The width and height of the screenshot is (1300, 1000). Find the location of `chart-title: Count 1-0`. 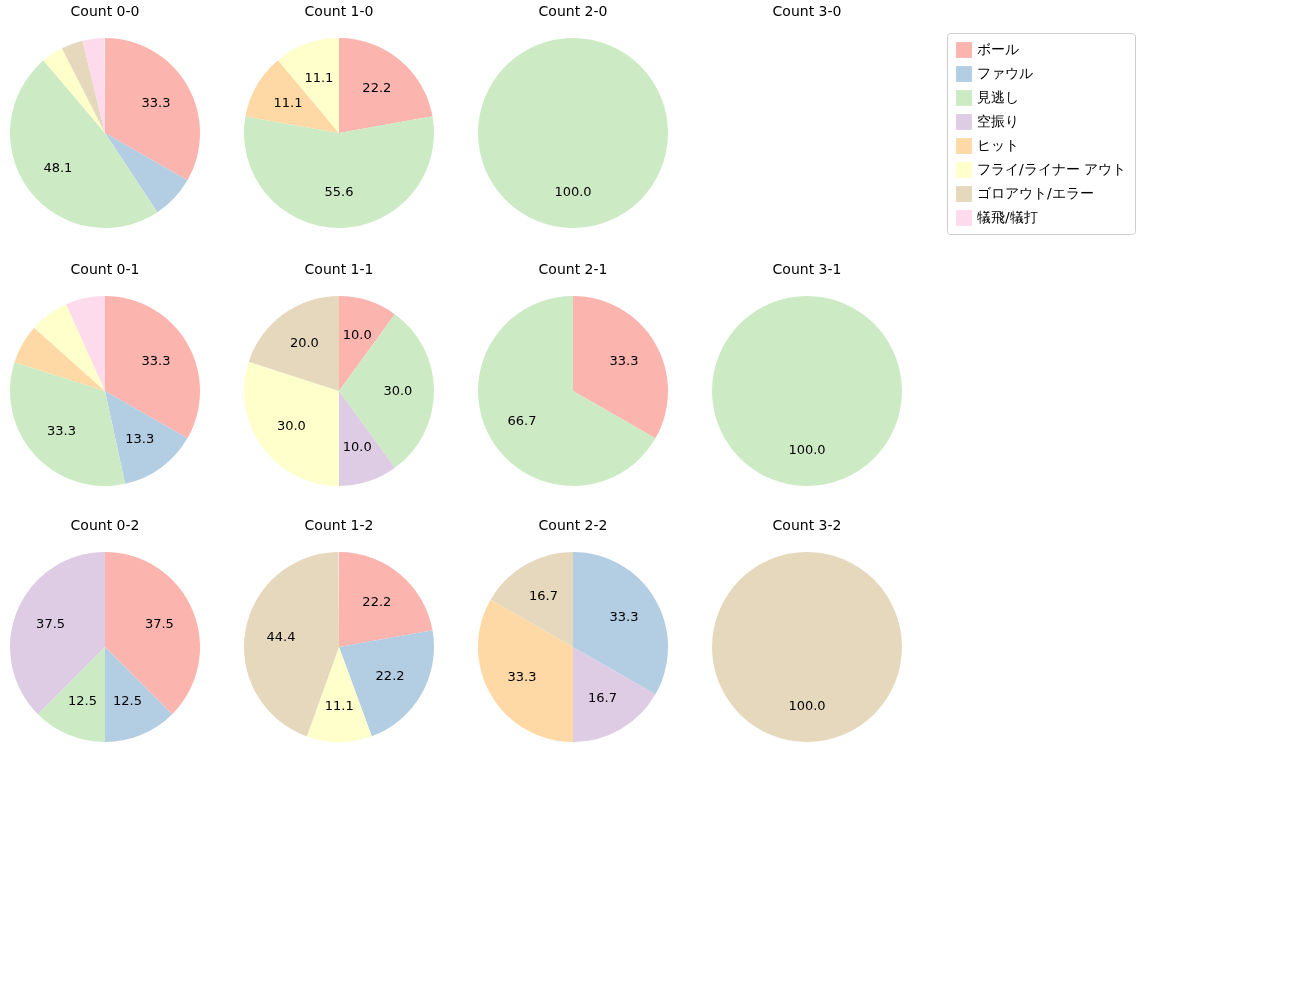

chart-title: Count 1-0 is located at coordinates (339, 11).